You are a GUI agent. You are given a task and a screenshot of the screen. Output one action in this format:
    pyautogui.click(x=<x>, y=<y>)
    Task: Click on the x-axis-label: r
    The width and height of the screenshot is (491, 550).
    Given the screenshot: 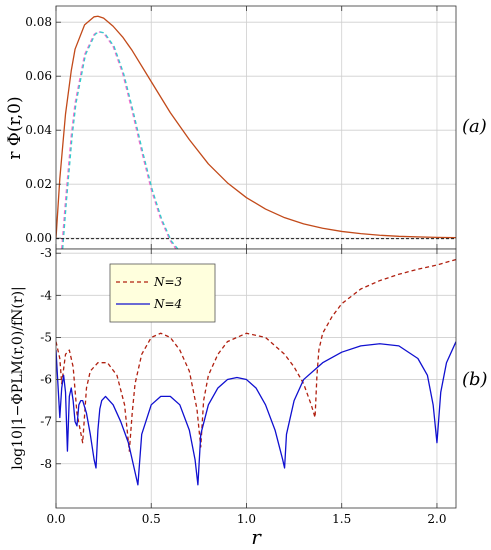 What is the action you would take?
    pyautogui.click(x=256, y=537)
    